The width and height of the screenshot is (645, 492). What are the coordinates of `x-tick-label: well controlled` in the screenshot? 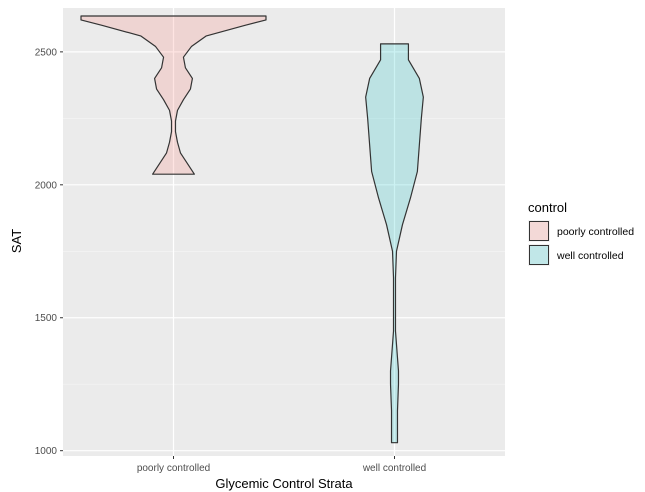 It's located at (394, 468).